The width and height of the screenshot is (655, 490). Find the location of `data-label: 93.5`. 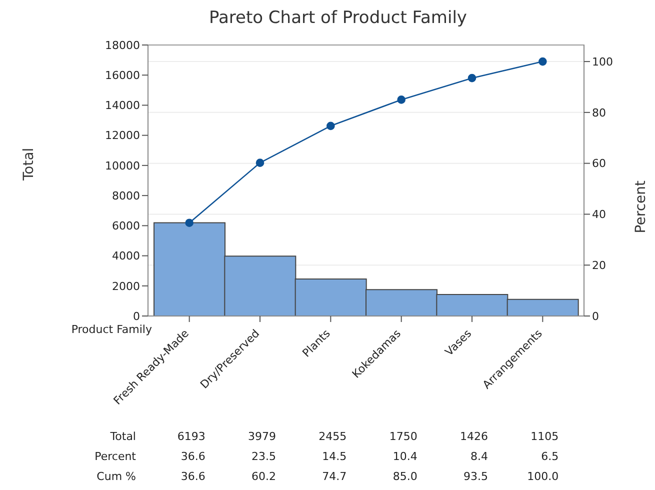

data-label: 93.5 is located at coordinates (476, 476).